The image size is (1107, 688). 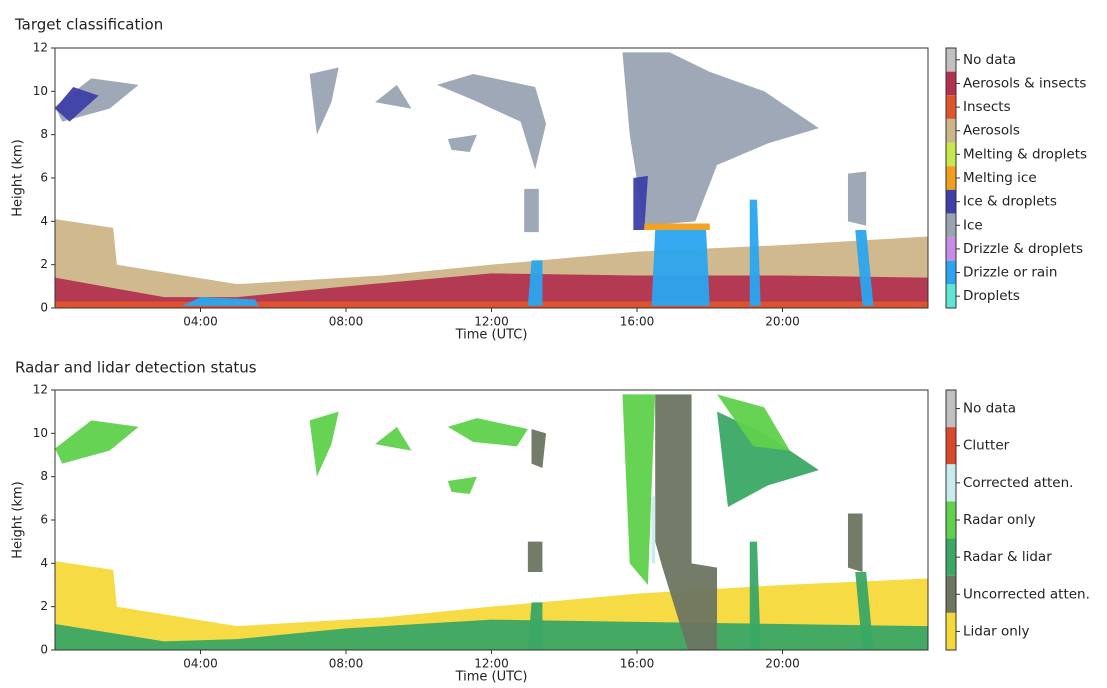 I want to click on legend-label: Aerosols & insects, so click(x=1024, y=83).